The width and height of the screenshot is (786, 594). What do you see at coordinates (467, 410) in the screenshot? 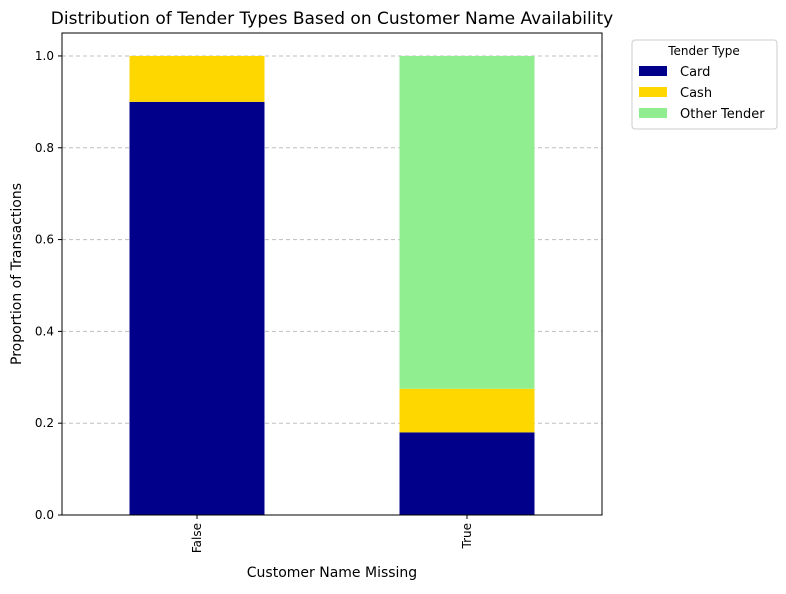
I see `bar-cash-true` at bounding box center [467, 410].